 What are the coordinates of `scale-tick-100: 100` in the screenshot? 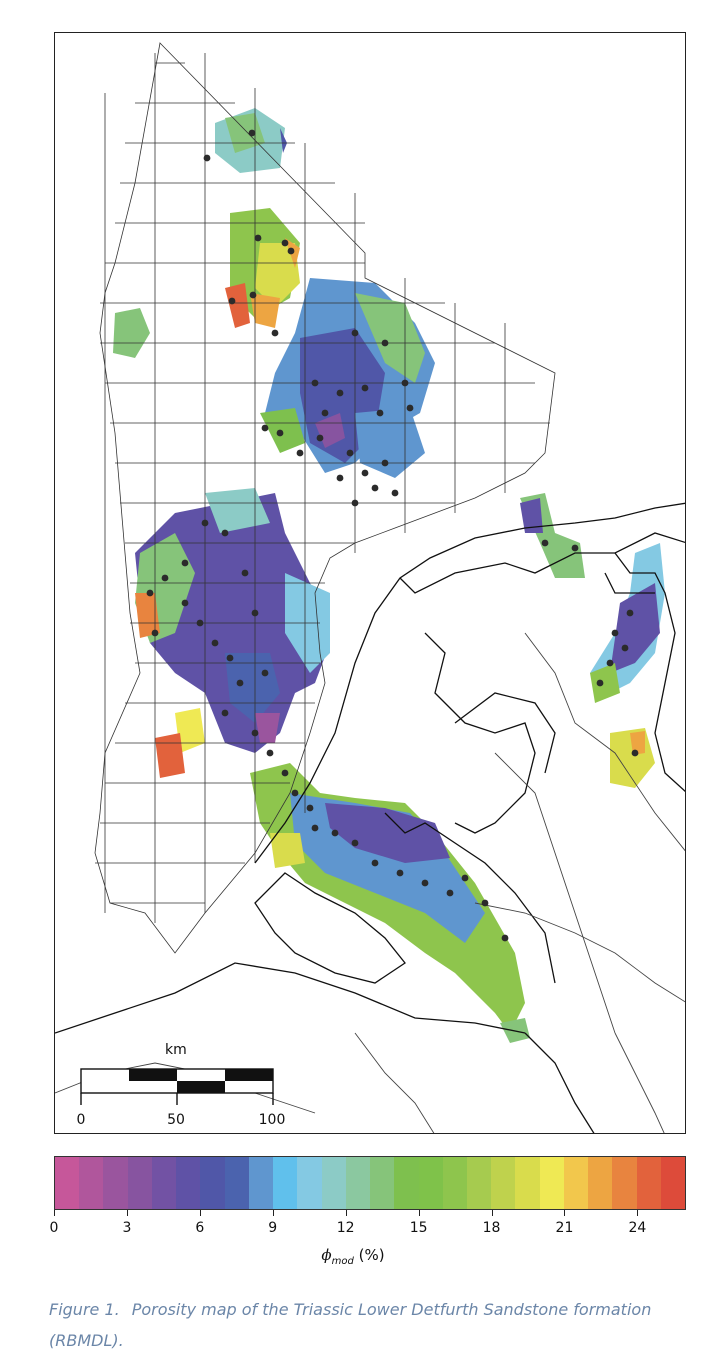 It's located at (272, 1120).